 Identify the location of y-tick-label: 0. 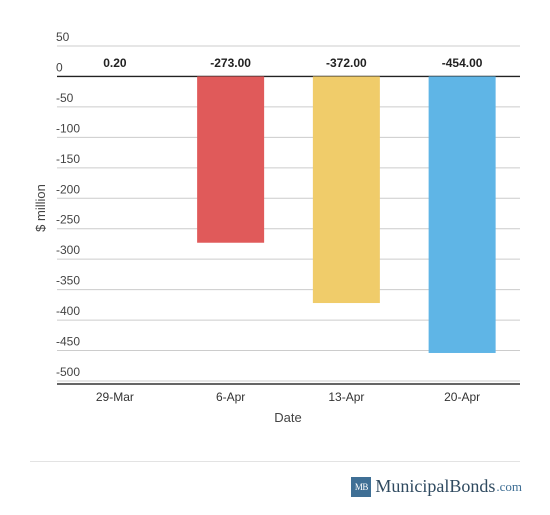
(59, 67).